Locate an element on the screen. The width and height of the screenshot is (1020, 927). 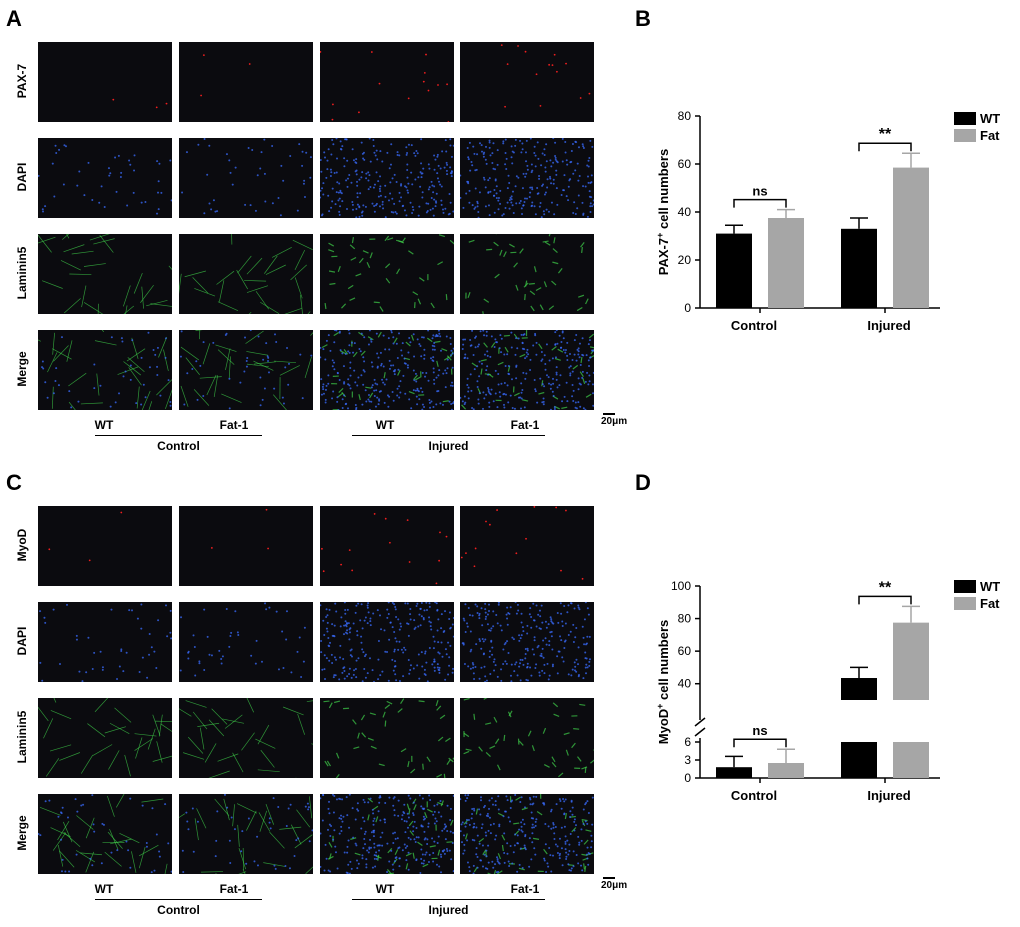
y-tick-label: 60 is located at coordinates (685, 164).